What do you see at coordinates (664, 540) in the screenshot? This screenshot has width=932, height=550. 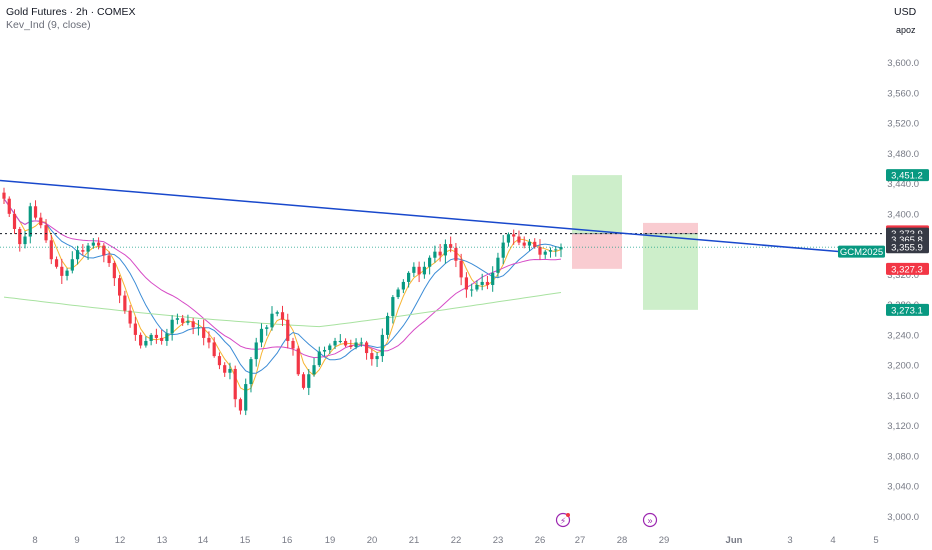 I see `x-tick-label: 29` at bounding box center [664, 540].